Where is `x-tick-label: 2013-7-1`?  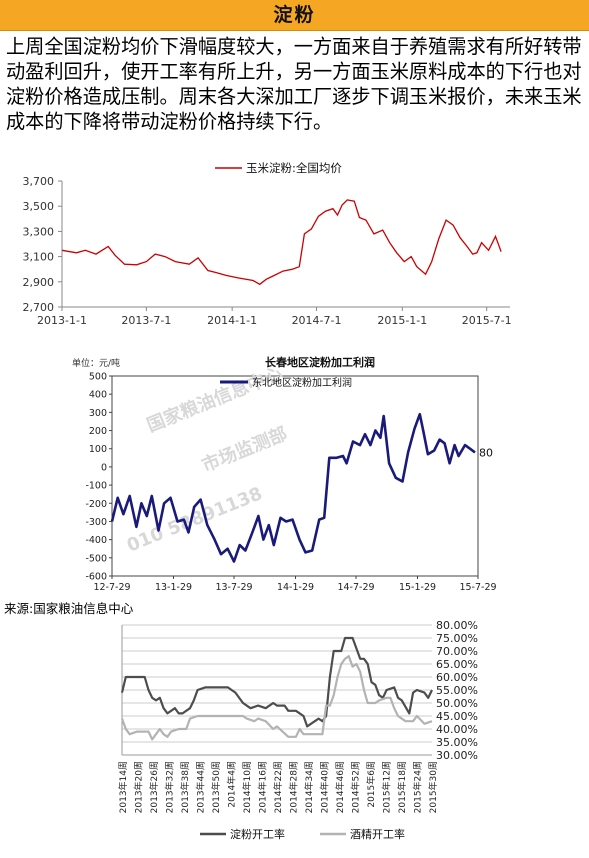
x-tick-label: 2013-7-1 is located at coordinates (146, 320).